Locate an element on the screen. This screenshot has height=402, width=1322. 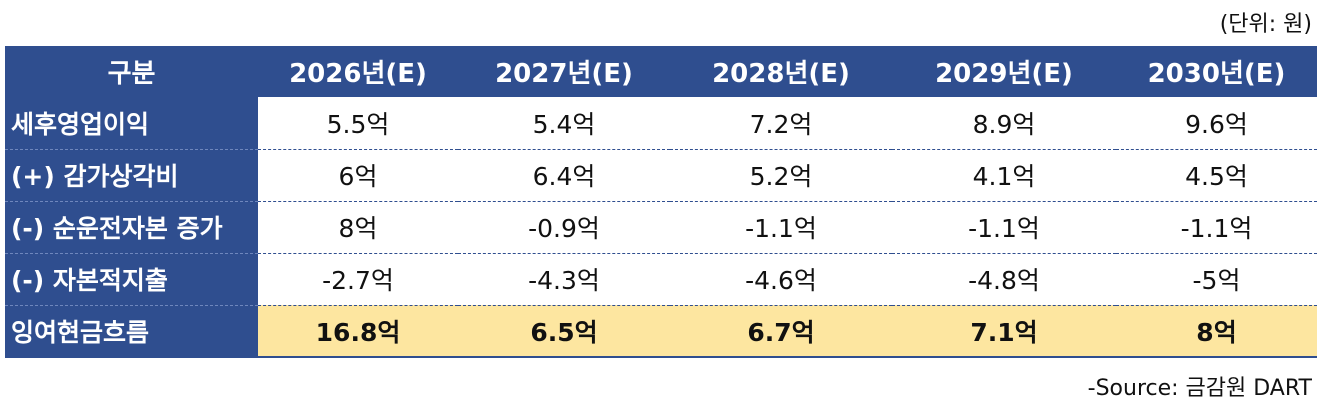
table-row: 세후영업이익 5.5억 5.4억 7.2억 8.9억 9.6억 is located at coordinates (661, 123).